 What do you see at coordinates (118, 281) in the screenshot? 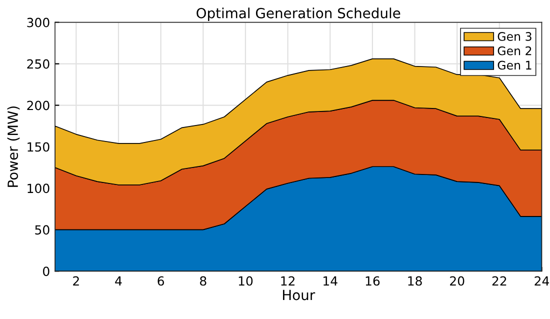
I see `x-tick-label: 4` at bounding box center [118, 281].